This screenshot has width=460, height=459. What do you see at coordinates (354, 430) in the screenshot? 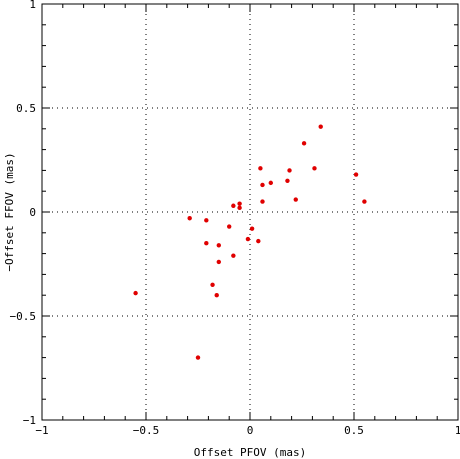
I see `x-tick-label: 0.5` at bounding box center [354, 430].